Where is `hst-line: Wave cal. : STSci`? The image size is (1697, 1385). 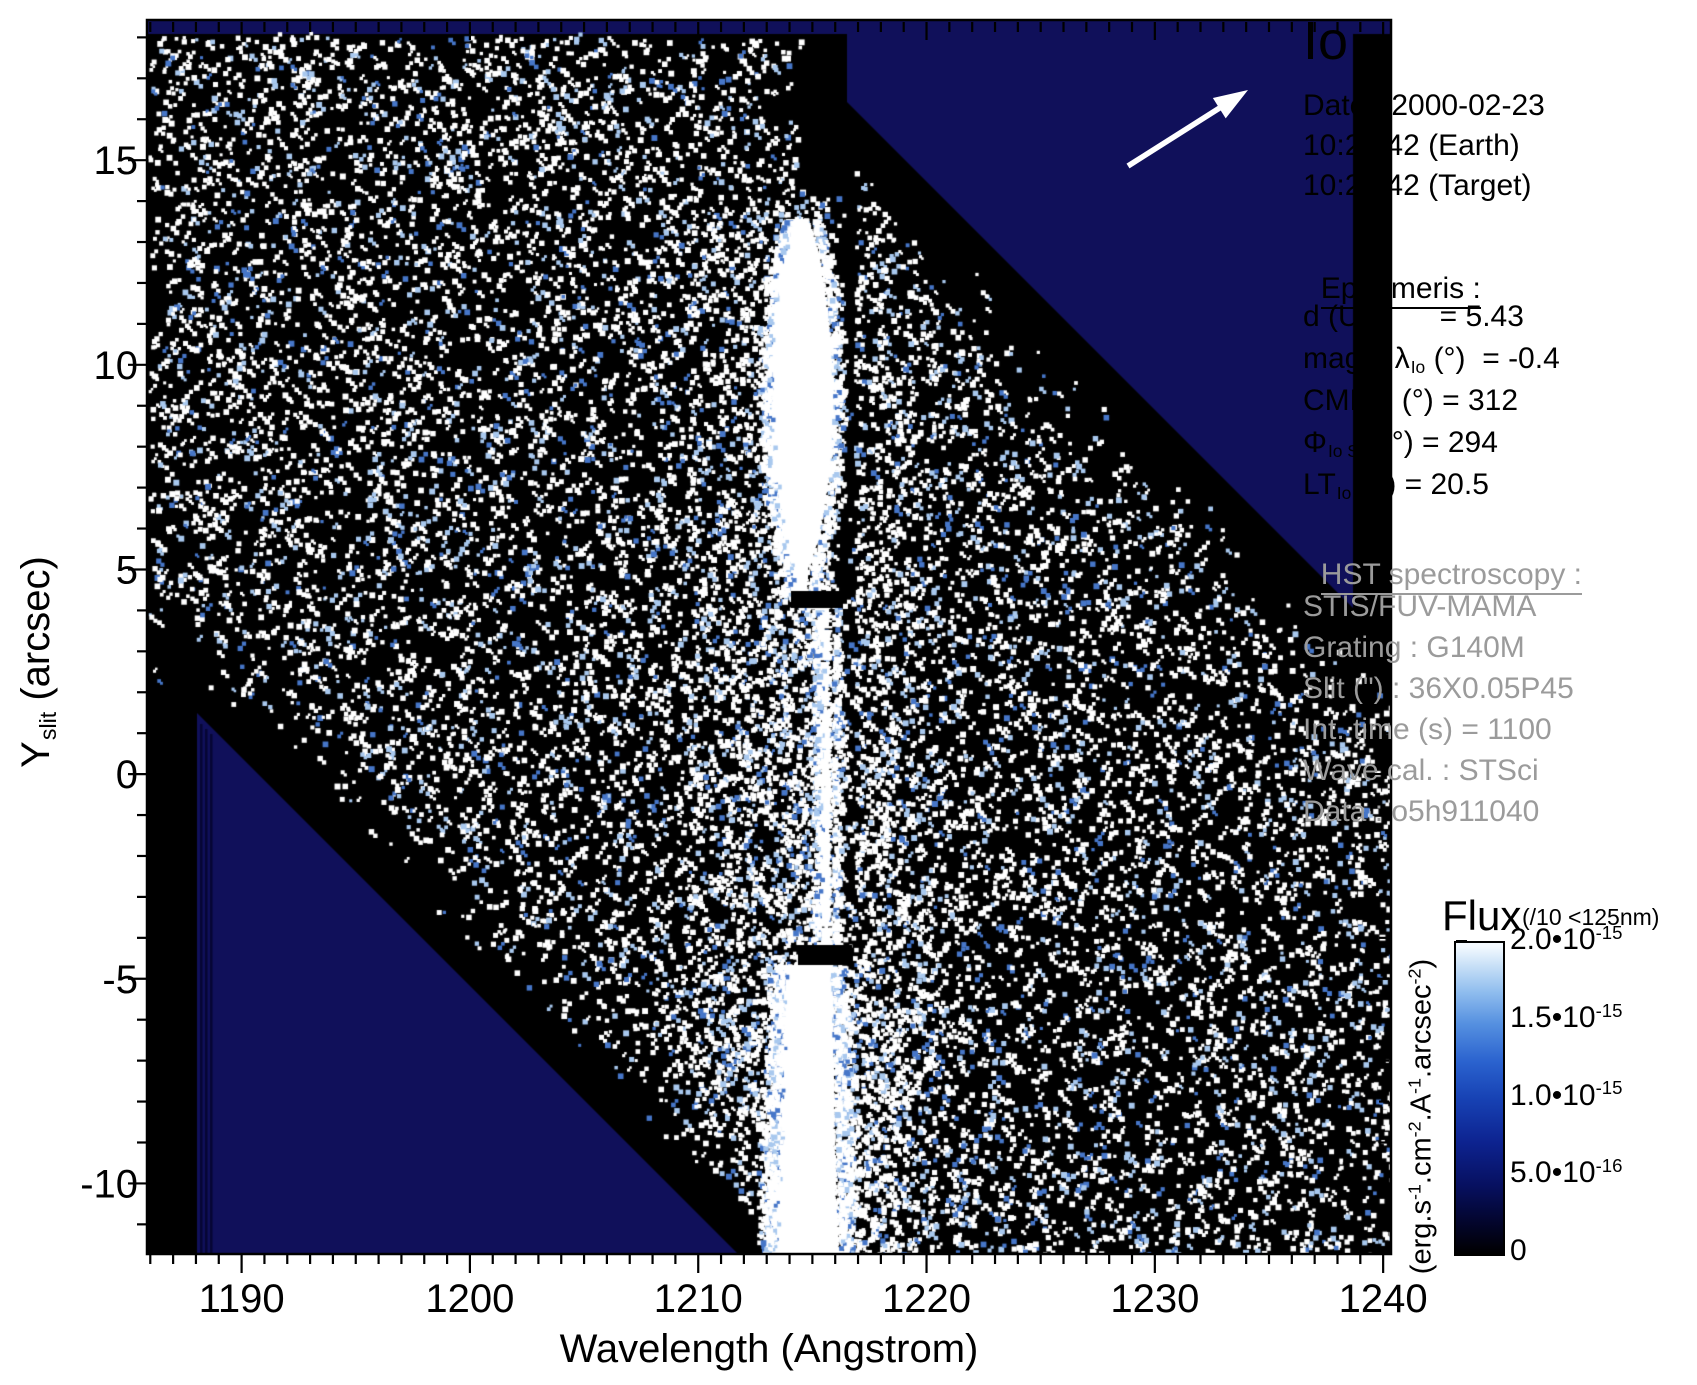
hst-line: Wave cal. : STSci is located at coordinates (1421, 770).